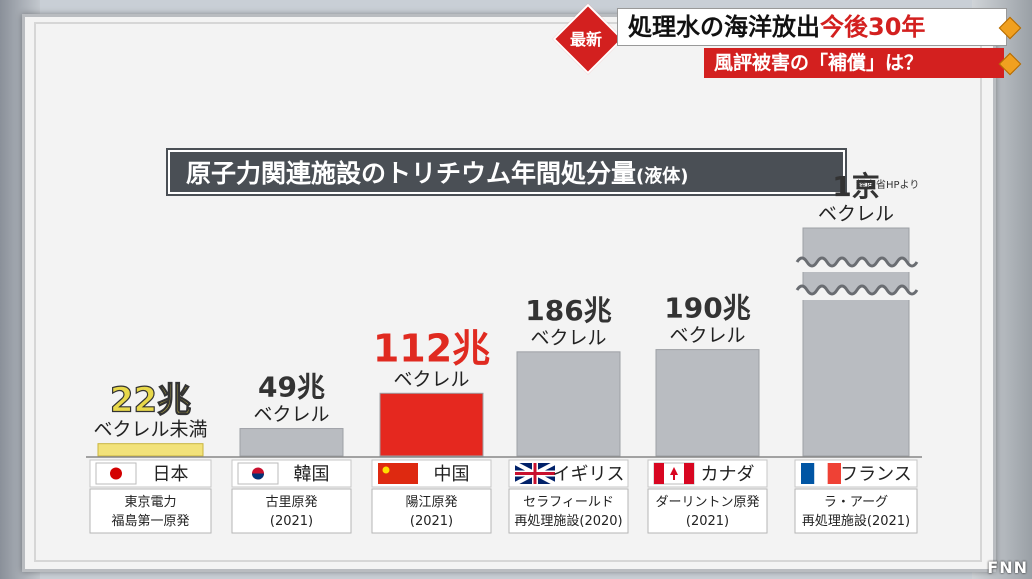  Describe the element at coordinates (431, 502) in the screenshot. I see `facility-label-2-0: 陽江原発` at that location.